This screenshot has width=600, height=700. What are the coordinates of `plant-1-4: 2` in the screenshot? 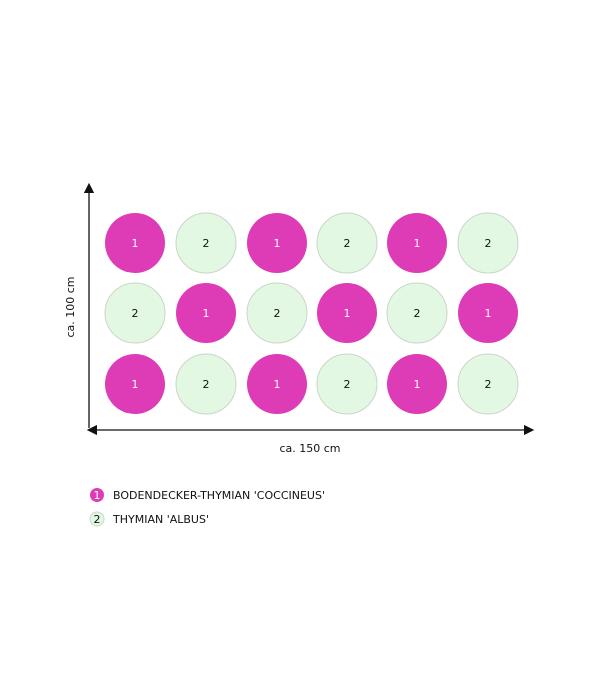 It's located at (347, 243).